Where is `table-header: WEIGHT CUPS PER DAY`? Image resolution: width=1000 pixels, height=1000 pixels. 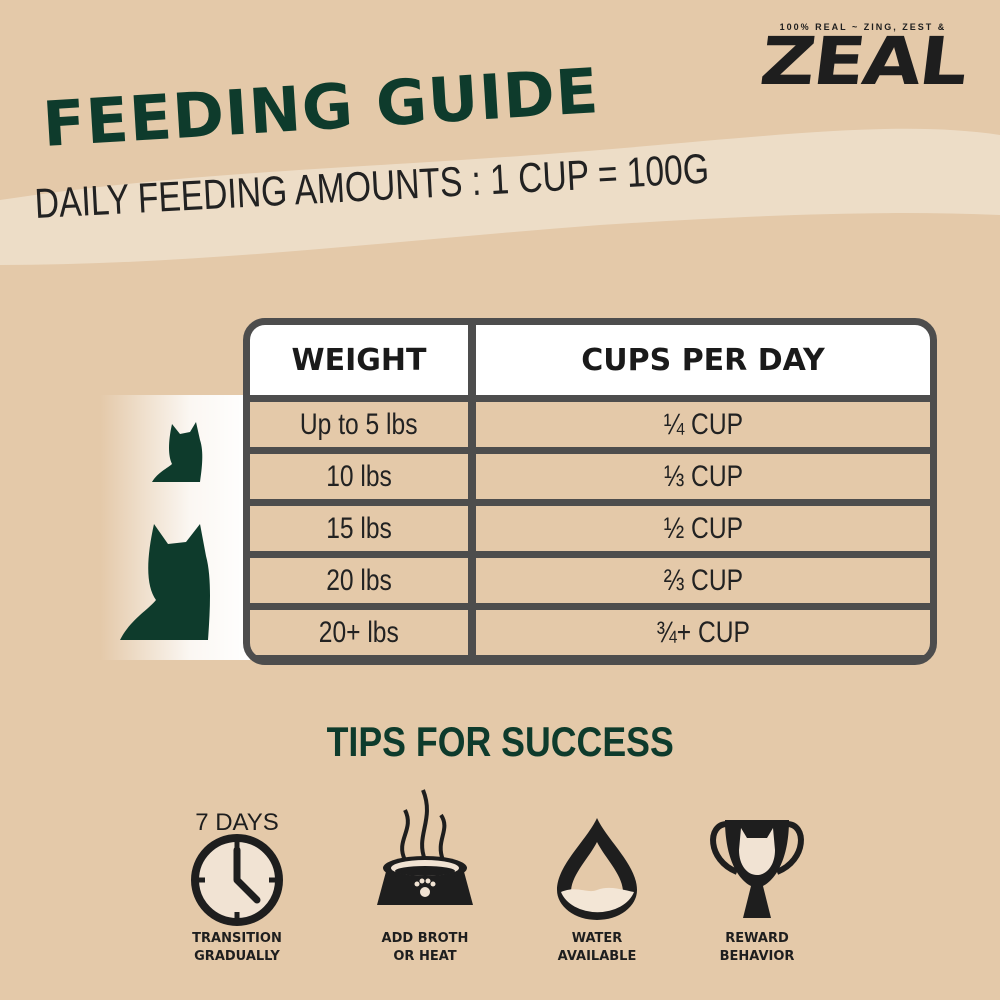
table-header: WEIGHT CUPS PER DAY is located at coordinates (590, 360).